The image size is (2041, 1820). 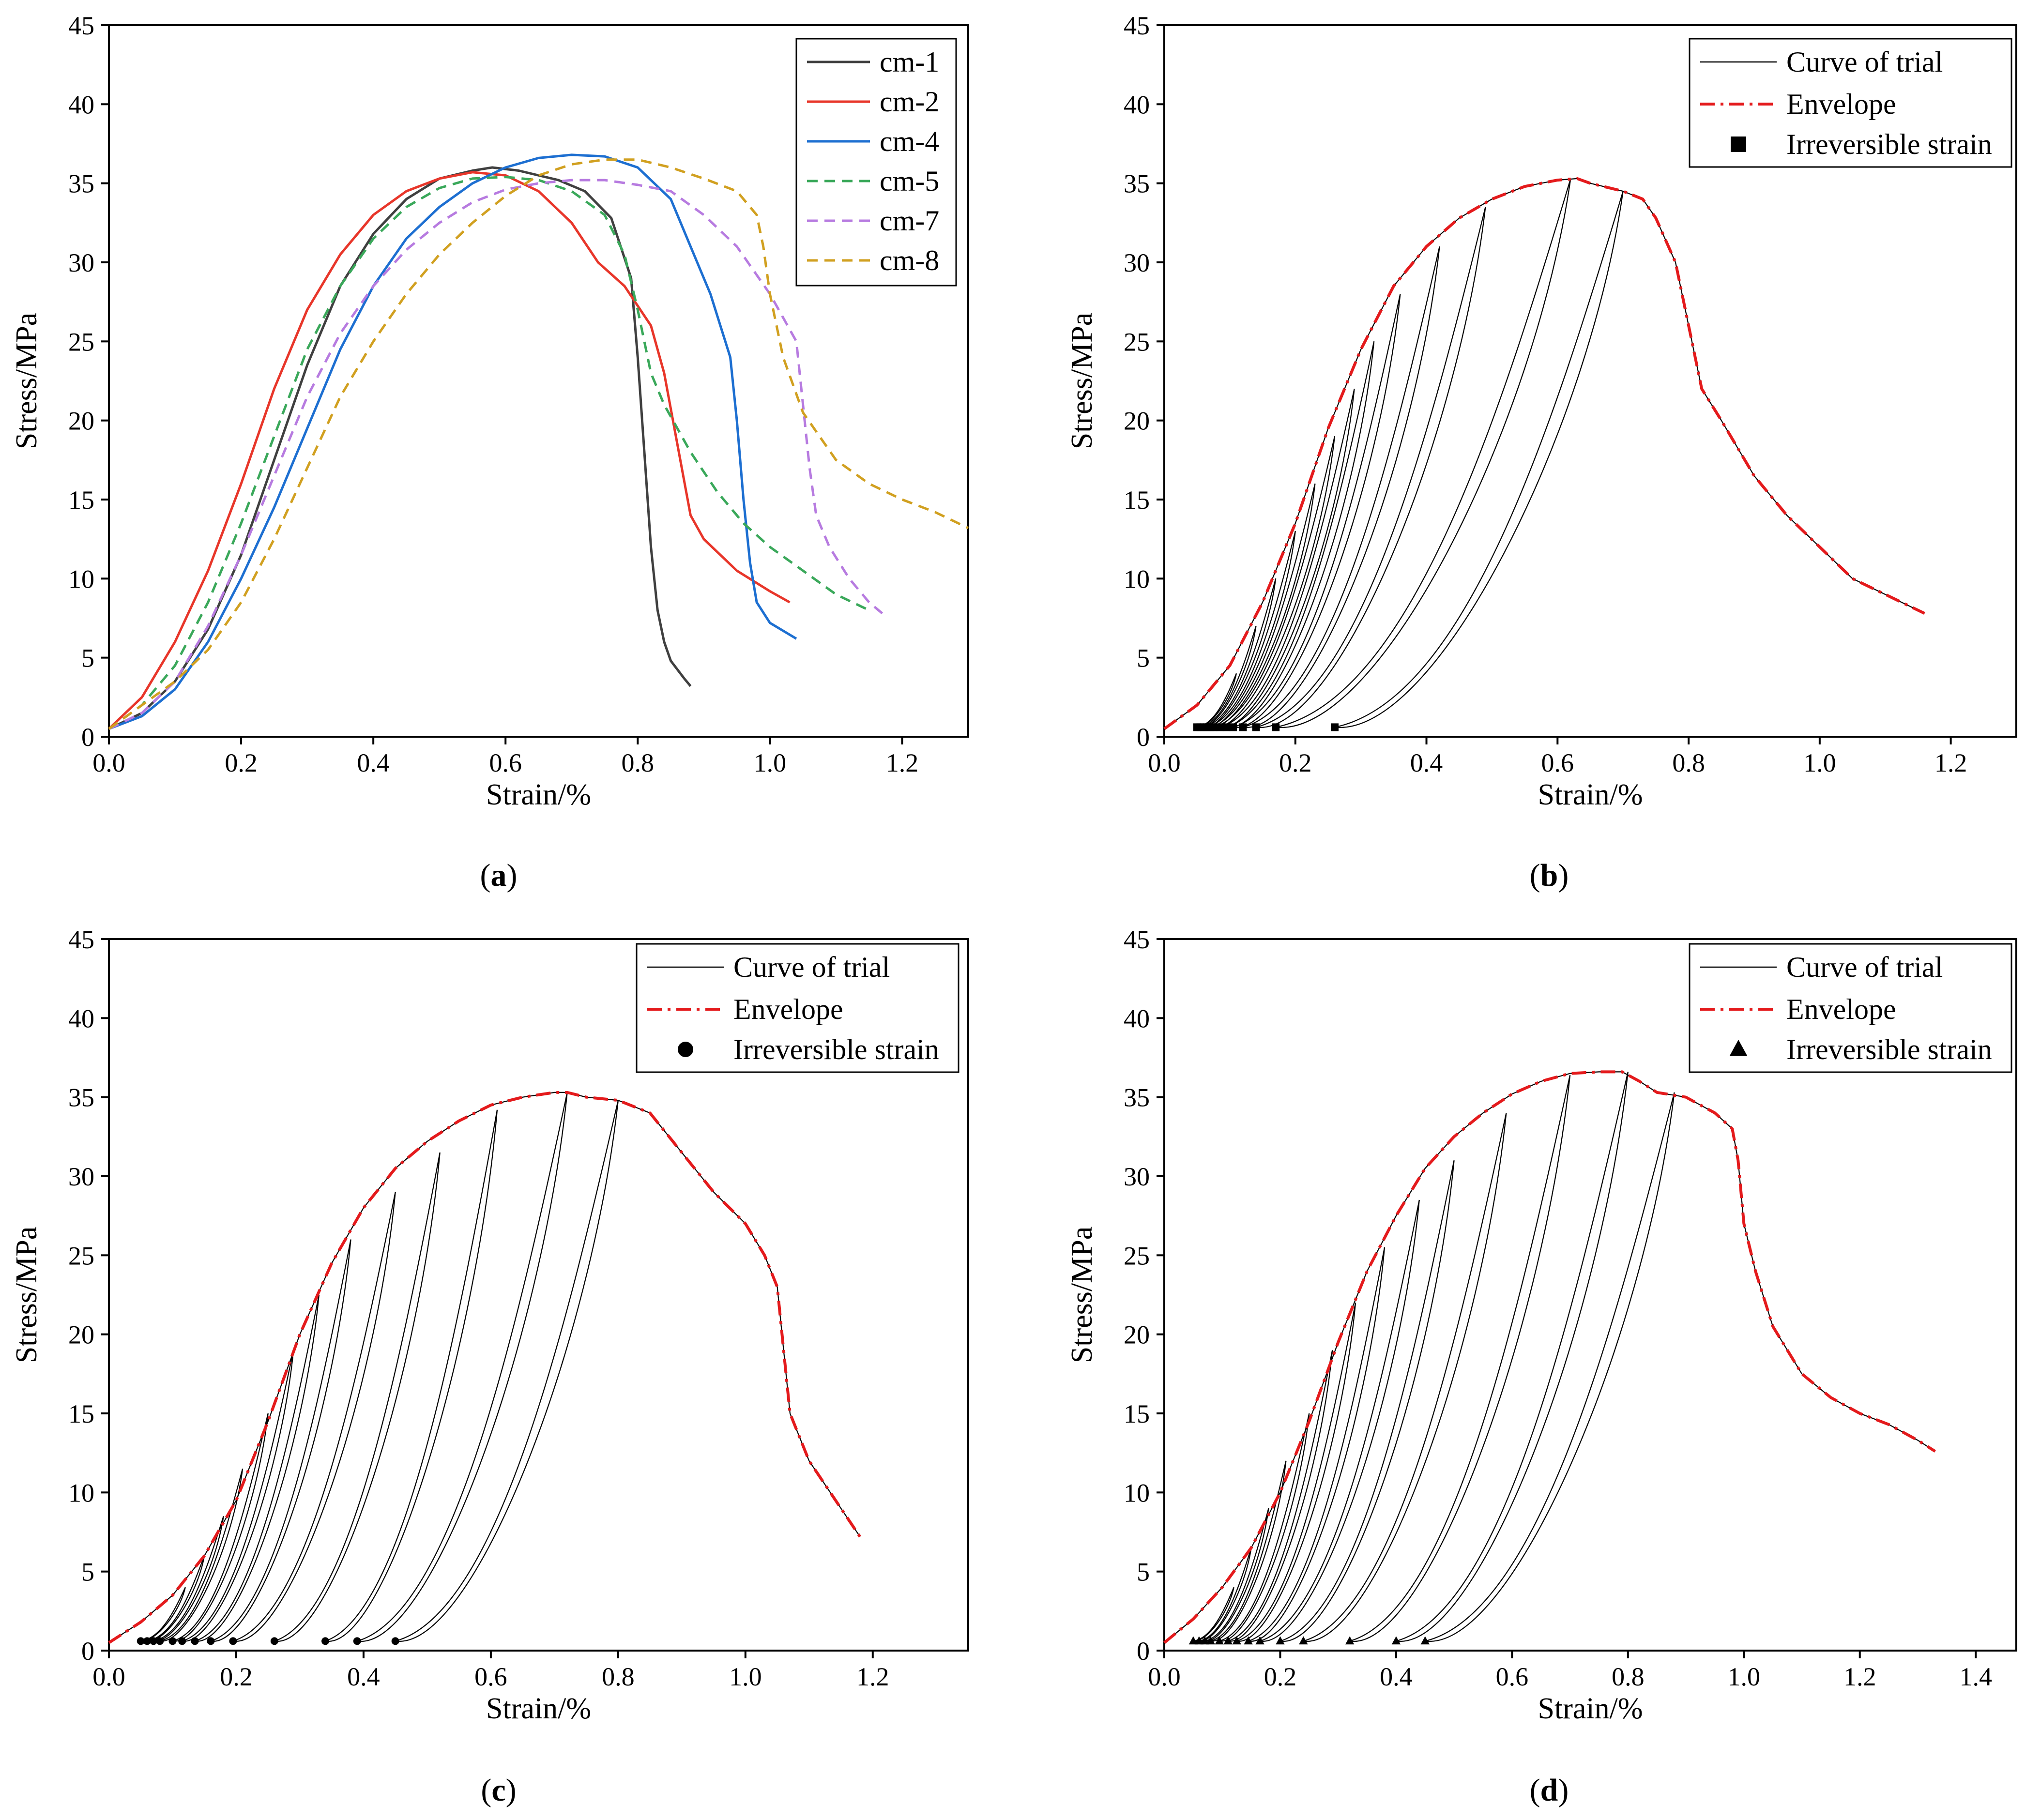 What do you see at coordinates (538, 1709) in the screenshot?
I see `x-axis-label: Strain/%` at bounding box center [538, 1709].